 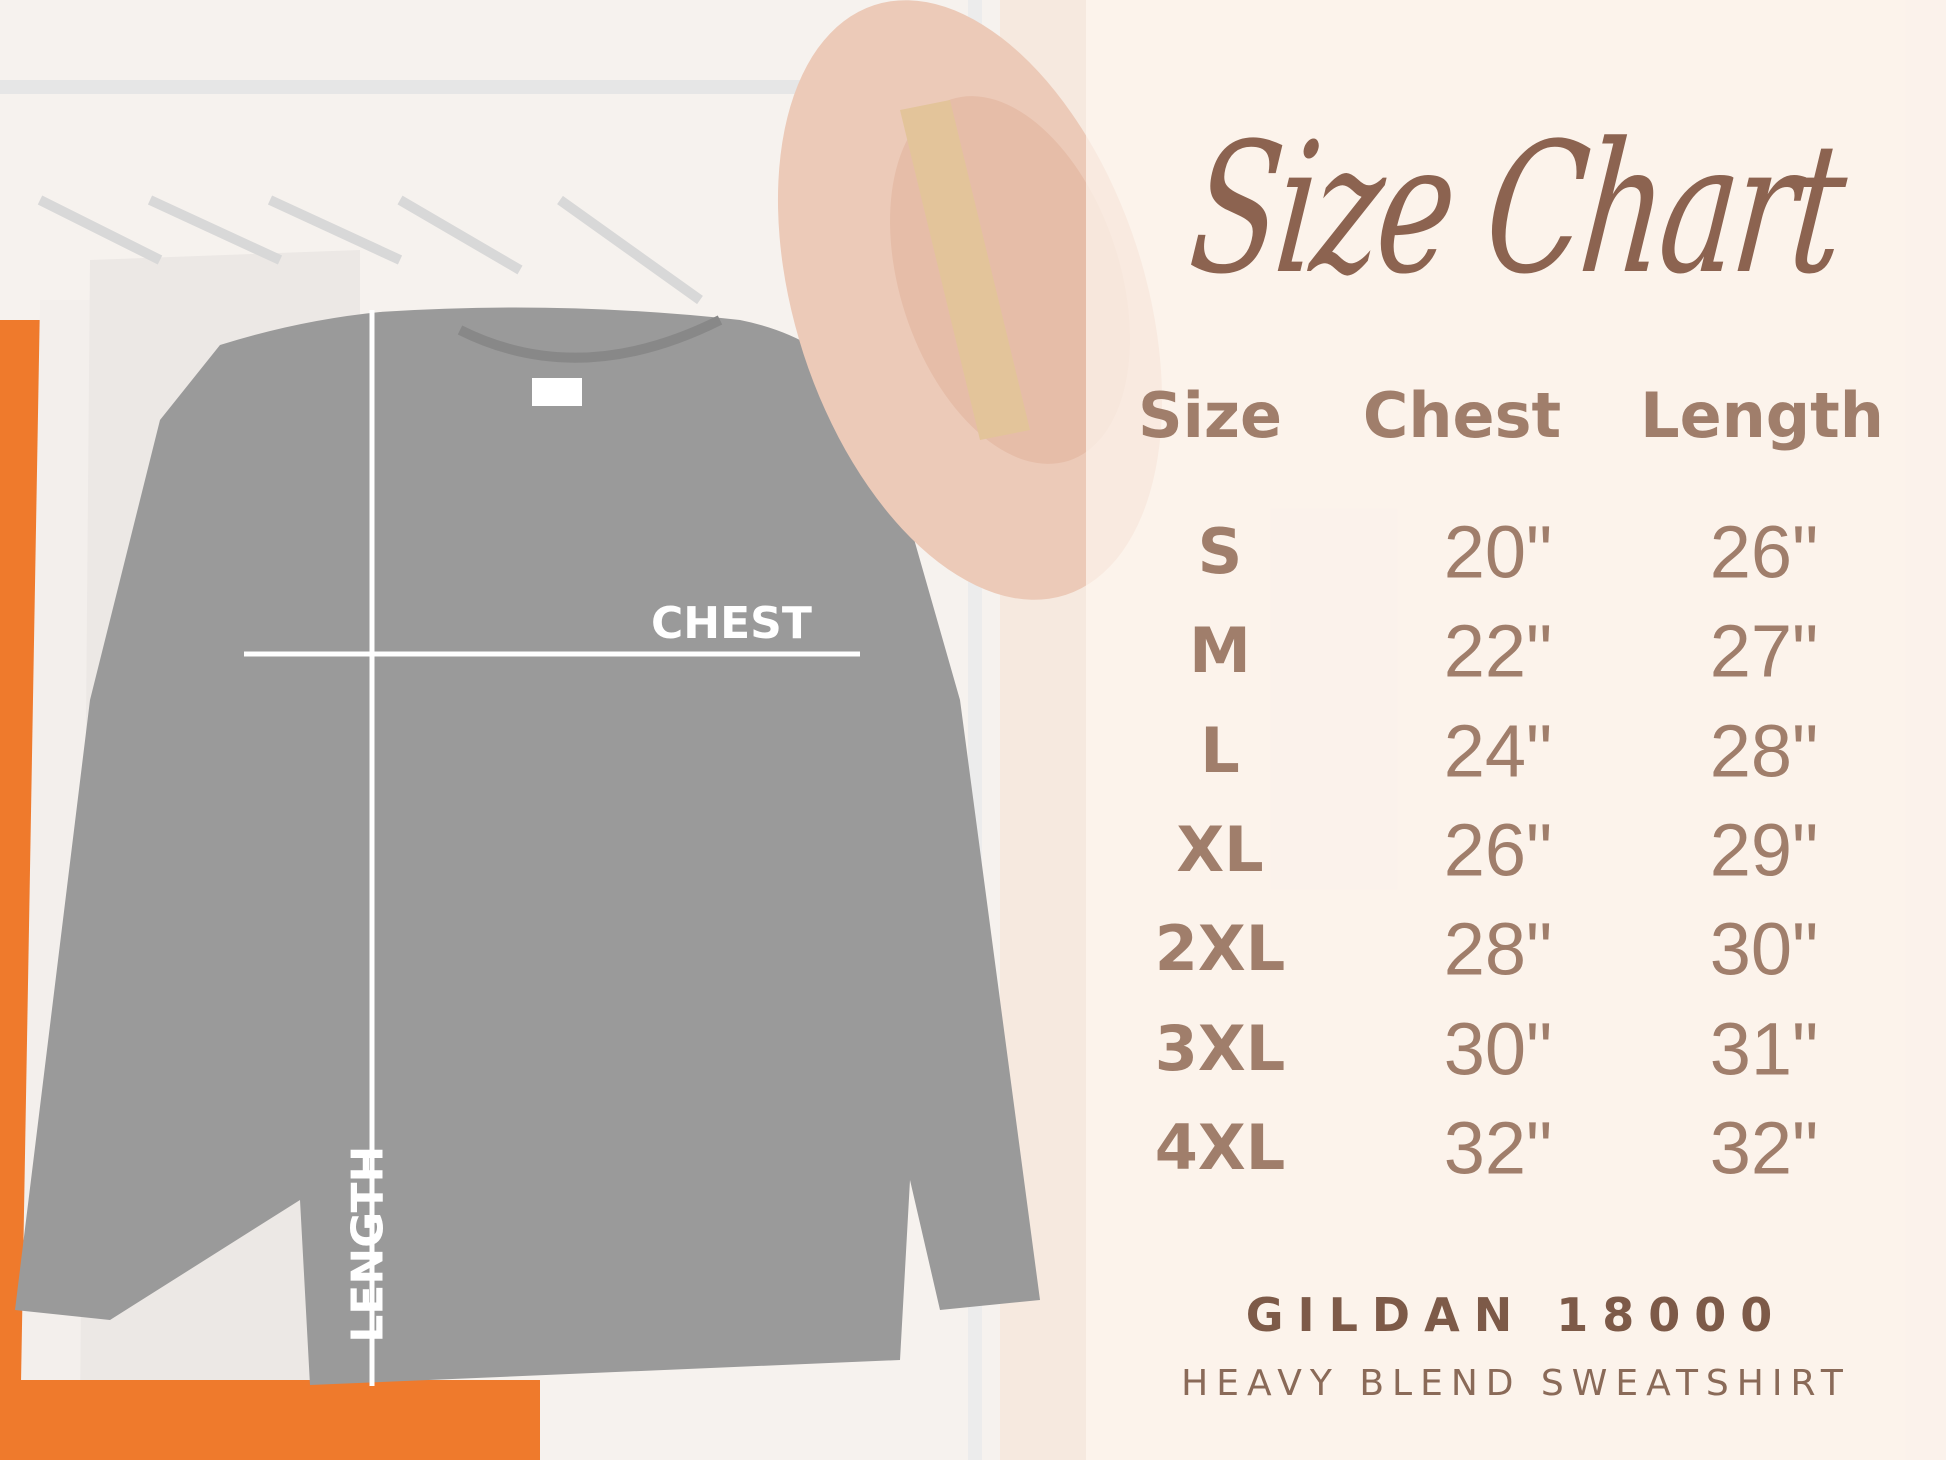 I want to click on product-description: HEAVY BLEND SWEATSHIRT, so click(x=1516, y=1383).